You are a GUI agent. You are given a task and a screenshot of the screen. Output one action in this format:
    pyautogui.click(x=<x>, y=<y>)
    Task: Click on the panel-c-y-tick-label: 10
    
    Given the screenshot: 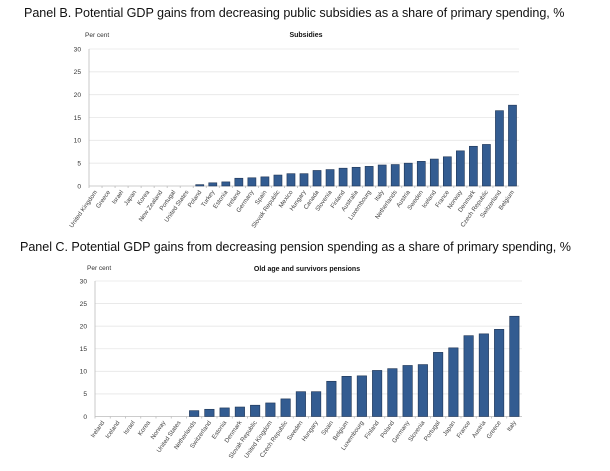 What is the action you would take?
    pyautogui.click(x=84, y=372)
    